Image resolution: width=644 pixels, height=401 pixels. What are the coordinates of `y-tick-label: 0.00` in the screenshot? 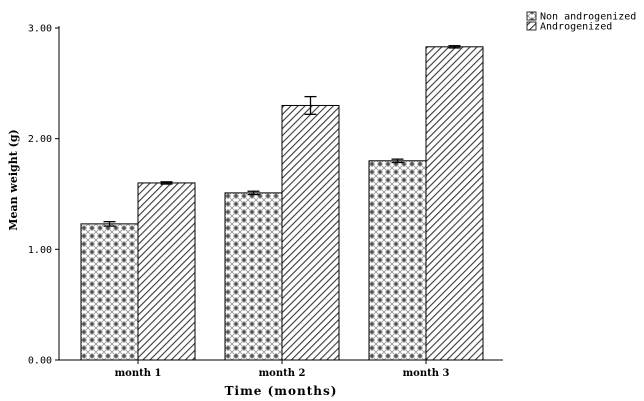 It's located at (40, 361).